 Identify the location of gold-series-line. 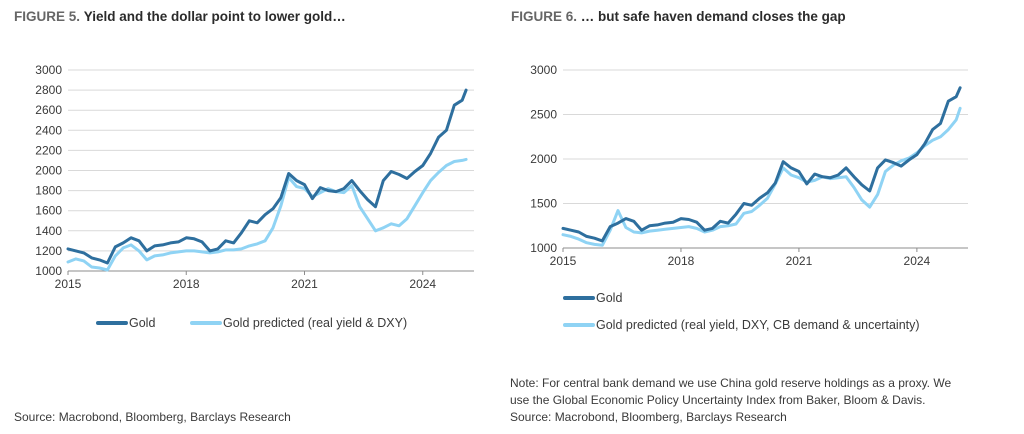
(761, 164).